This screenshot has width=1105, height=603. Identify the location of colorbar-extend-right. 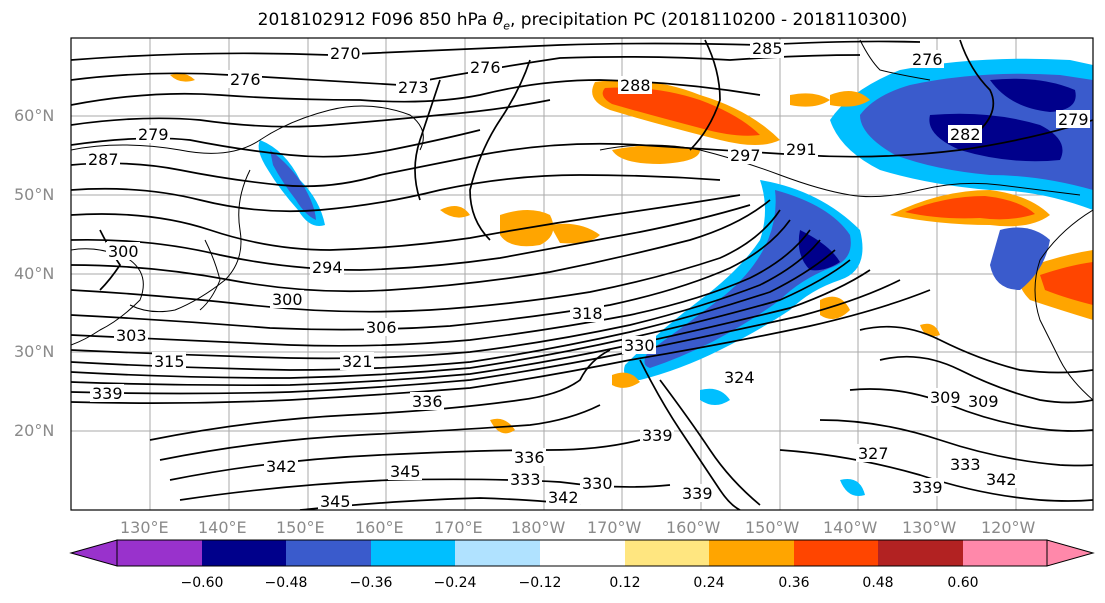
(1070, 553).